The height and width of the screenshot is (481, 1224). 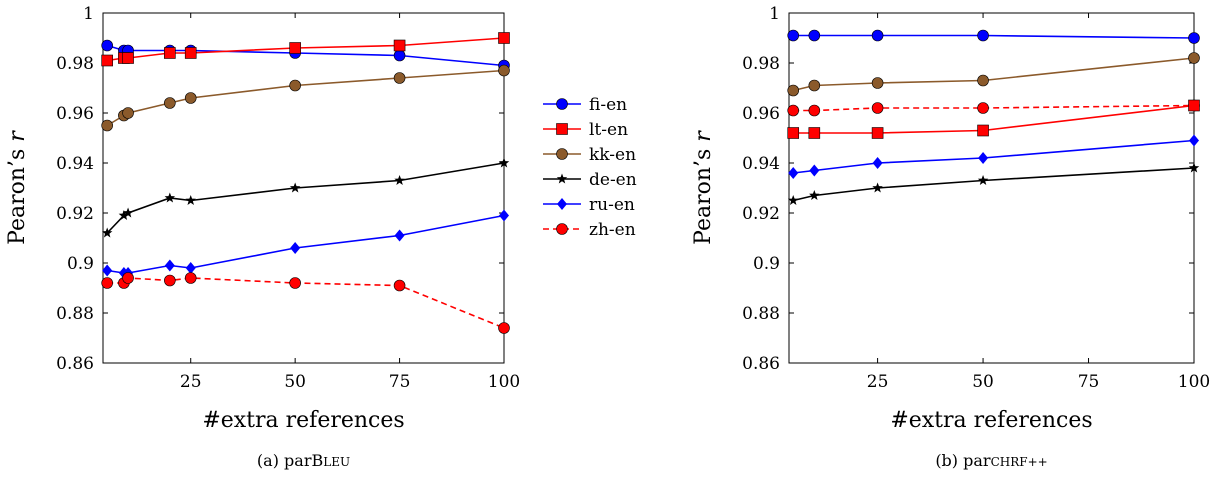 What do you see at coordinates (761, 214) in the screenshot?
I see `y-tick-label: 0.92` at bounding box center [761, 214].